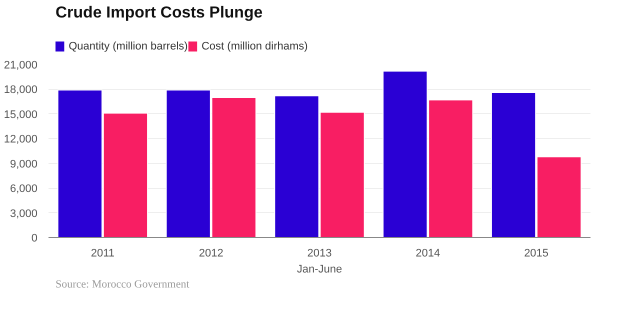 This screenshot has height=321, width=629. Describe the element at coordinates (159, 13) in the screenshot. I see `chart-title: Crude Import Costs Plunge` at that location.